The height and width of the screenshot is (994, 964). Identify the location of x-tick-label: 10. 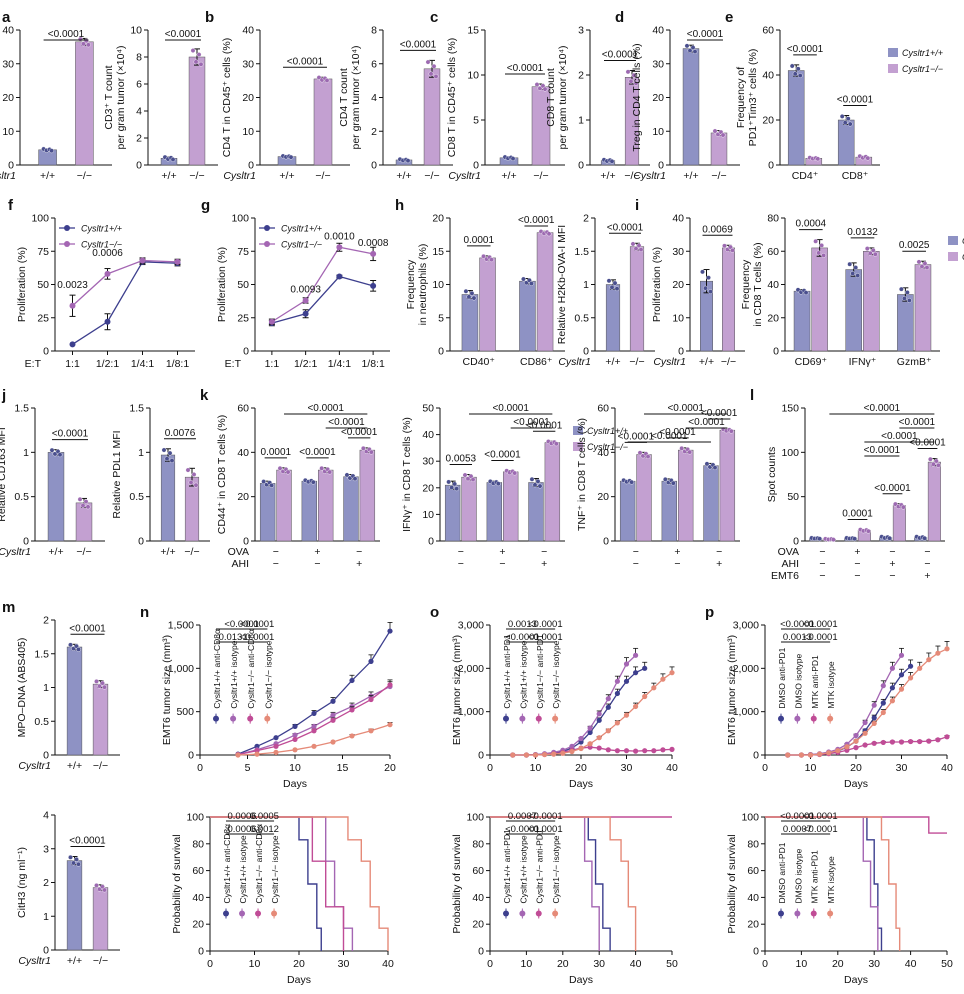
(802, 964).